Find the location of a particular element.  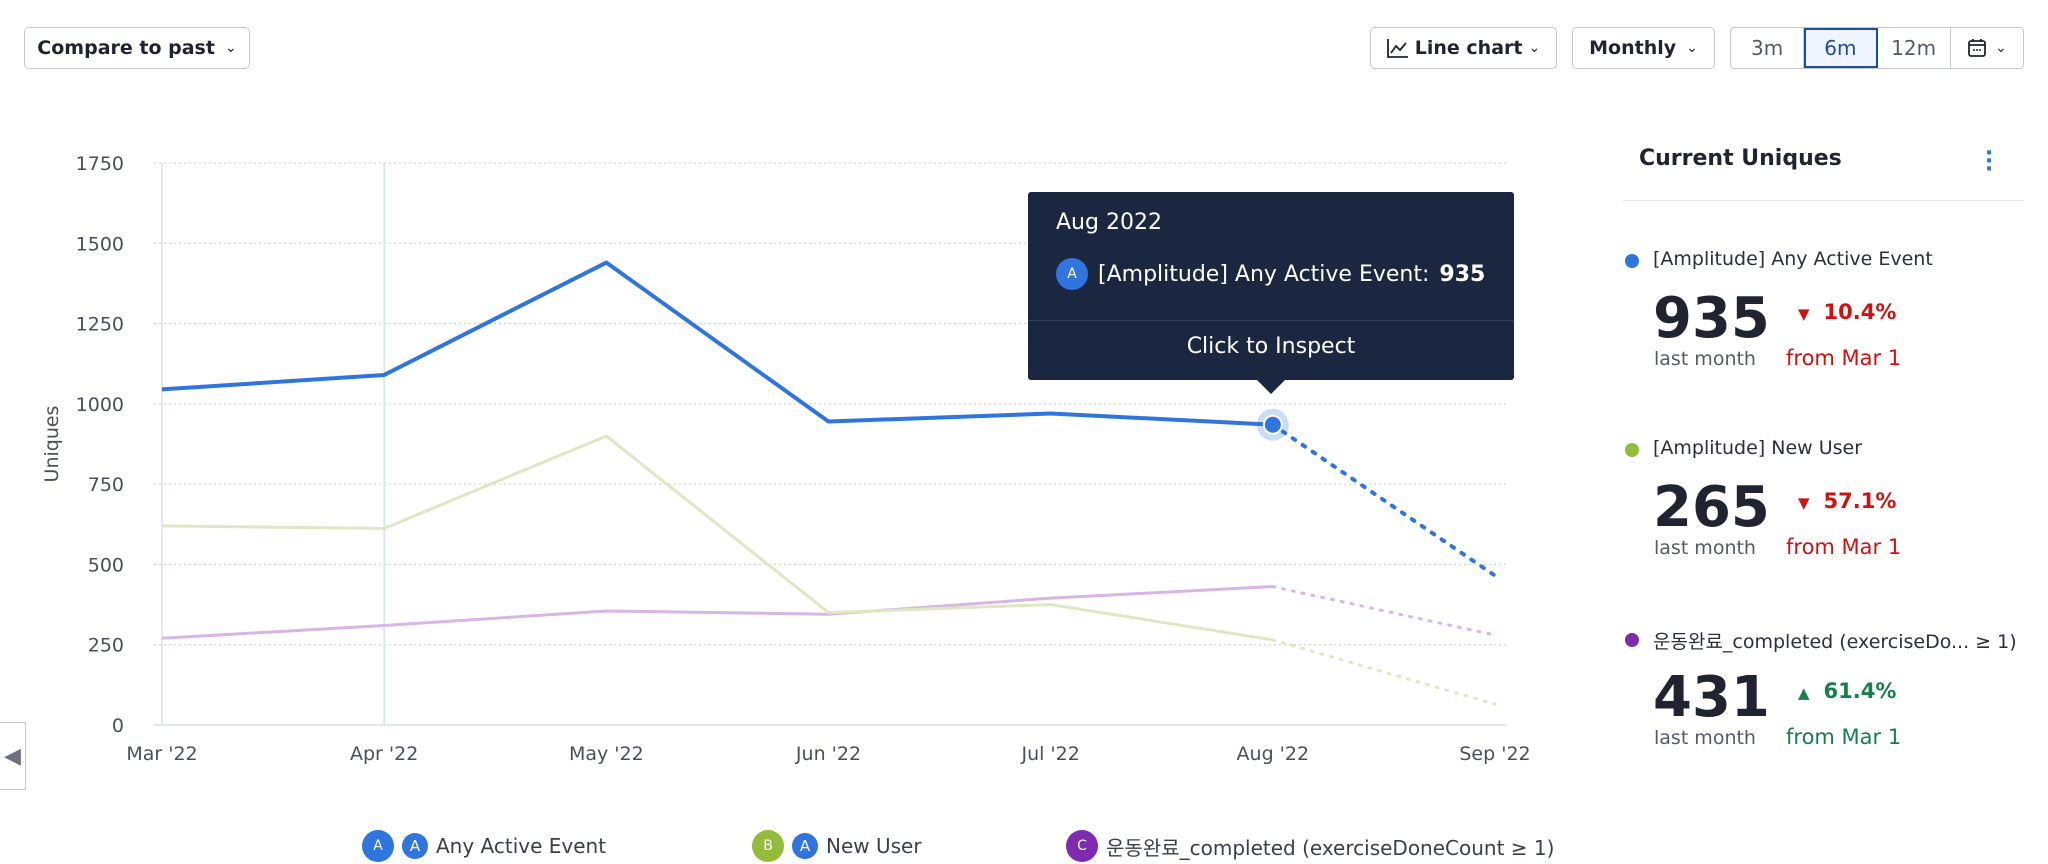

metric-change-pct: 61.4% is located at coordinates (1860, 691).